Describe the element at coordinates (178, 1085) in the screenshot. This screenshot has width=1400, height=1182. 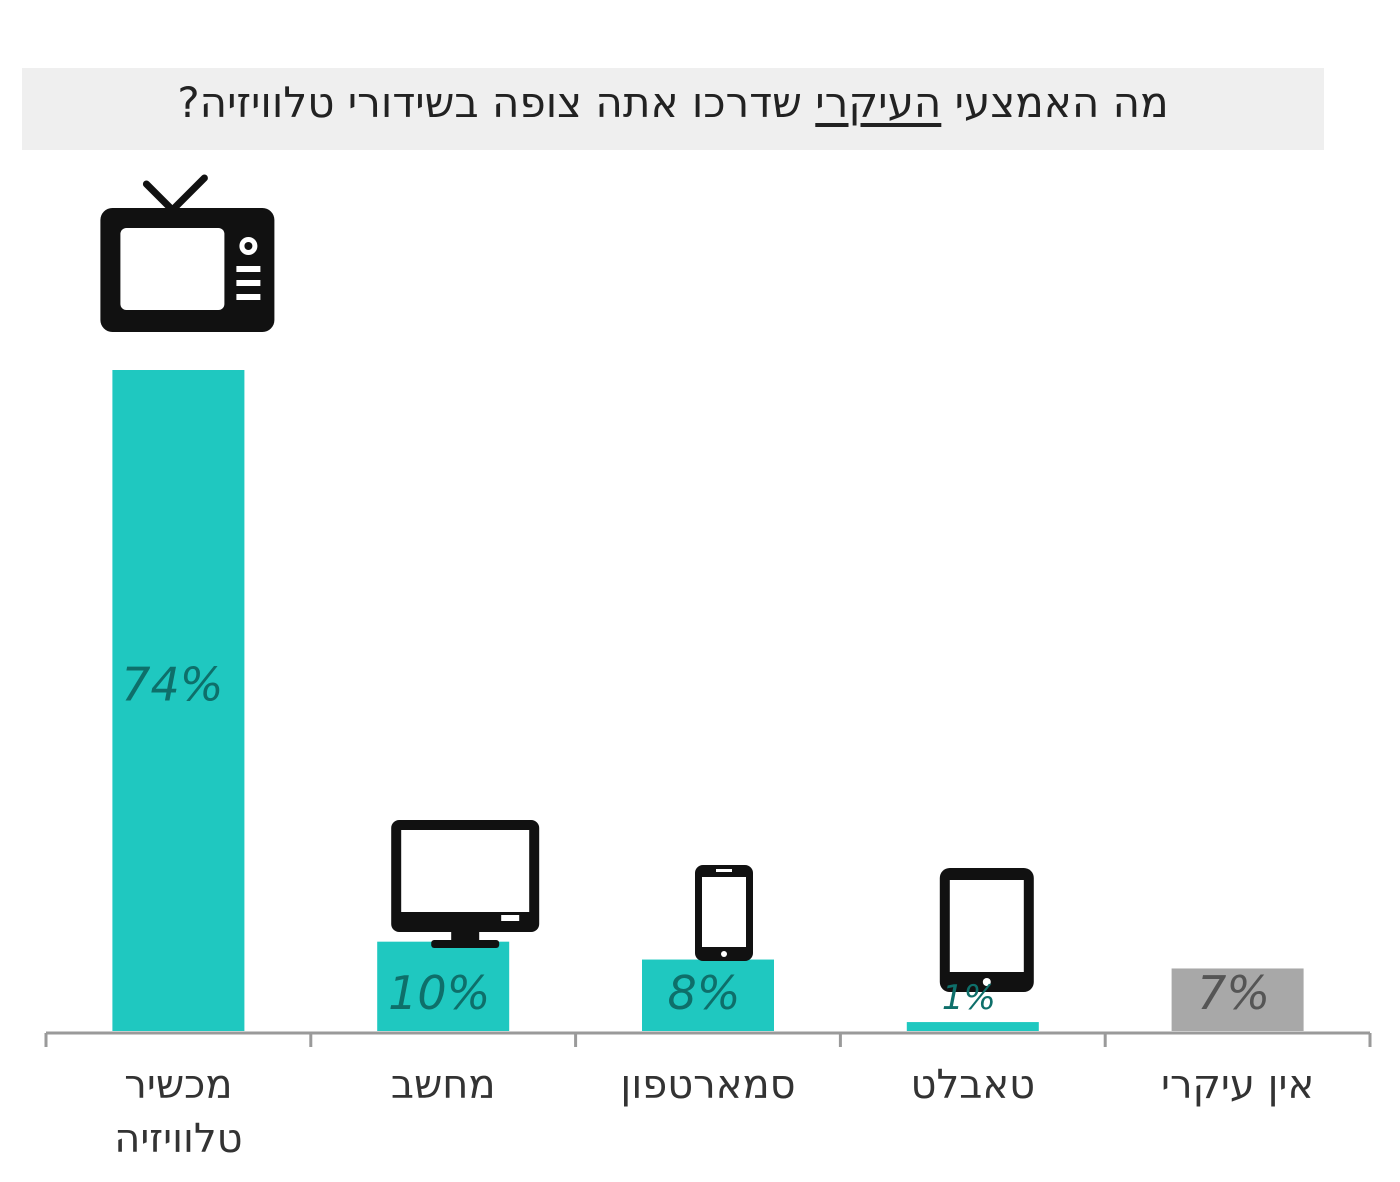
I see `category-label: מכשיר` at that location.